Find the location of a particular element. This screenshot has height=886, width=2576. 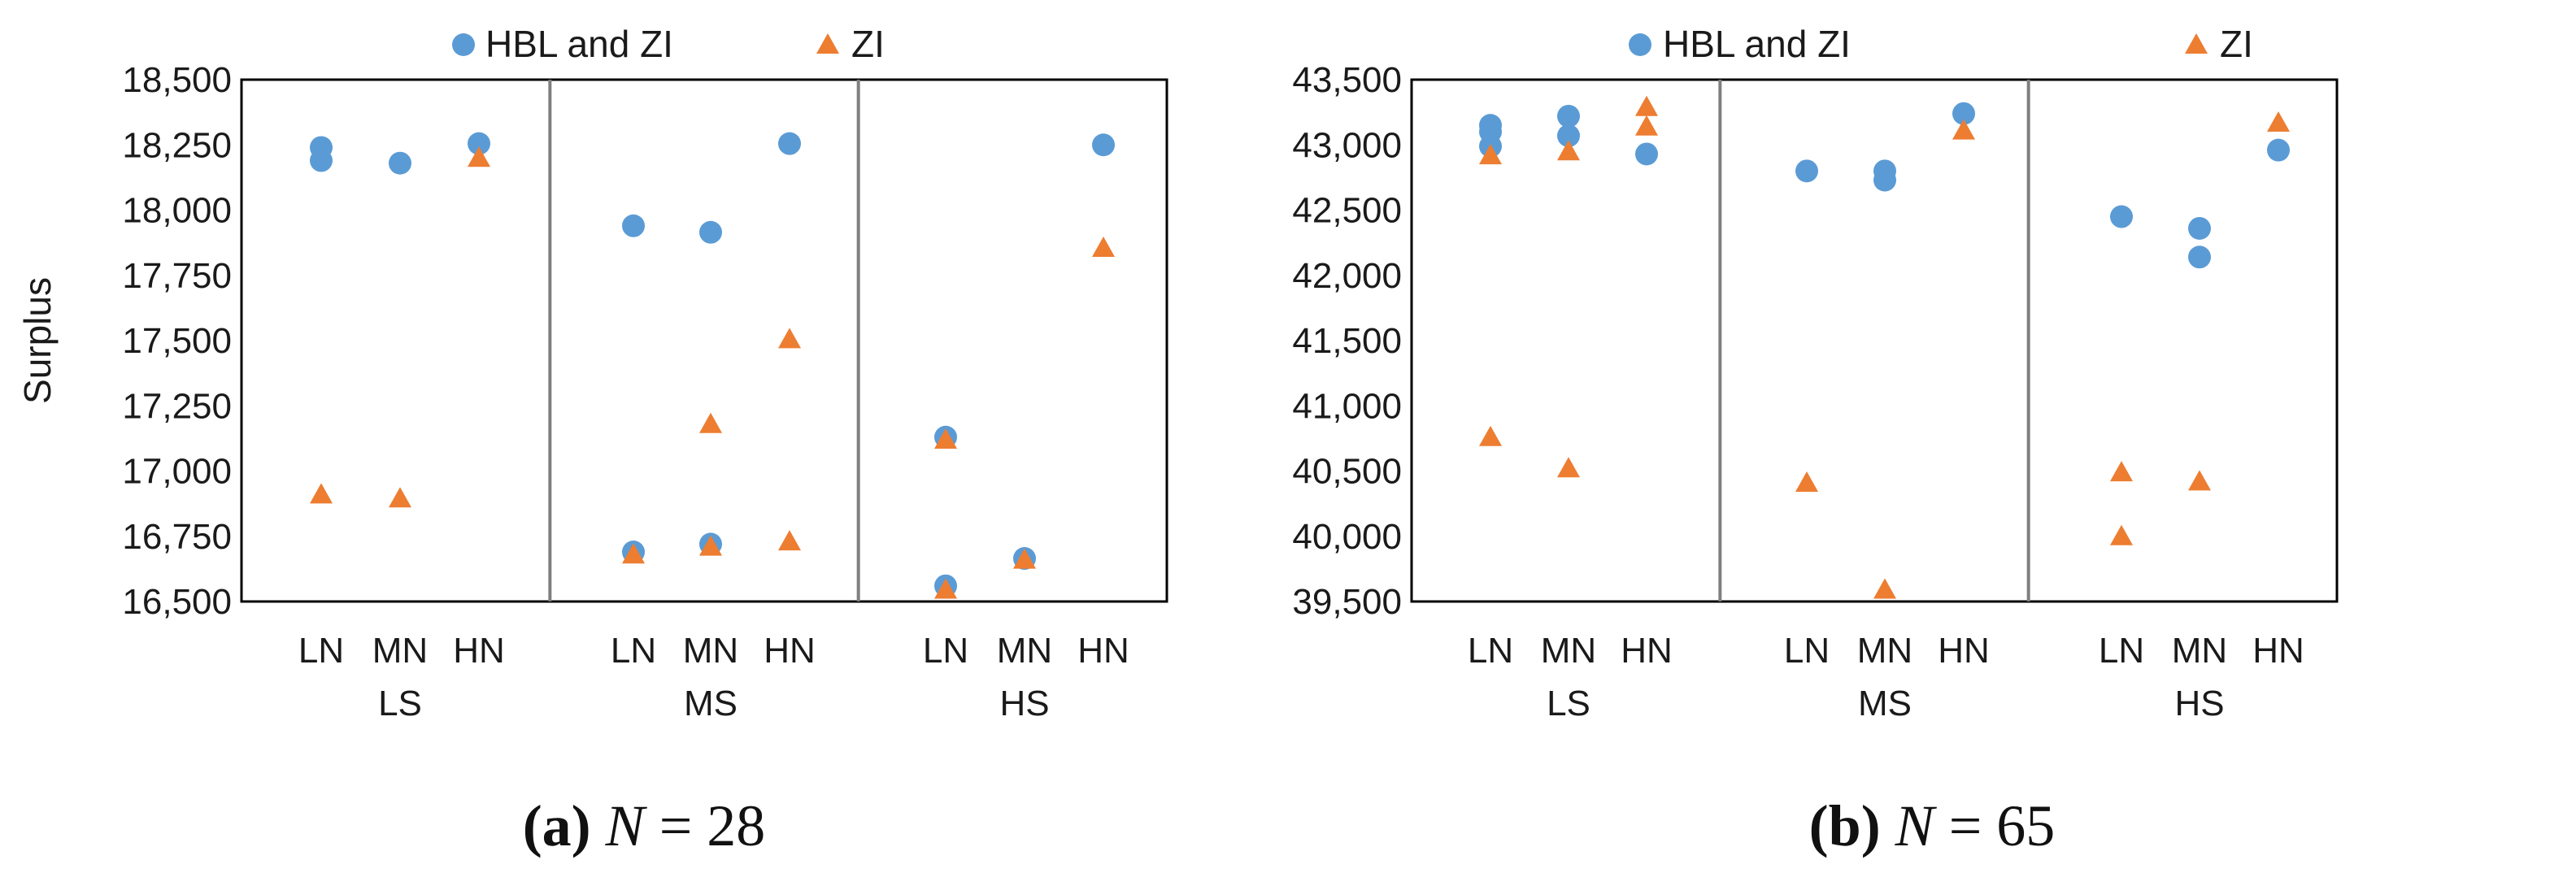

y-tick-label: 40,500 is located at coordinates (1347, 472).